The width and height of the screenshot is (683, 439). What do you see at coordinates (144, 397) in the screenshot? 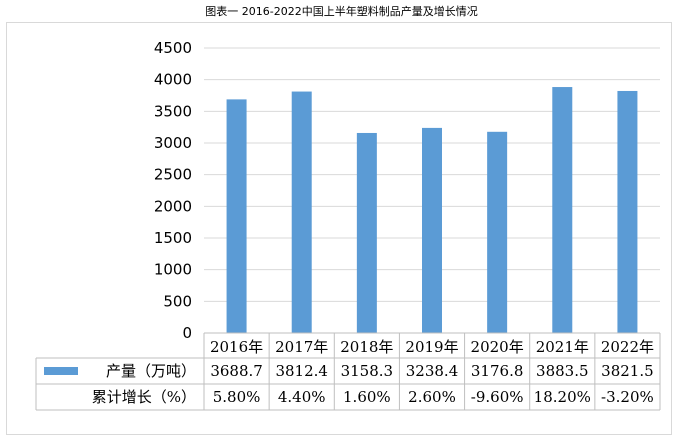
I see `table-row-label: 累计增长（%）` at bounding box center [144, 397].